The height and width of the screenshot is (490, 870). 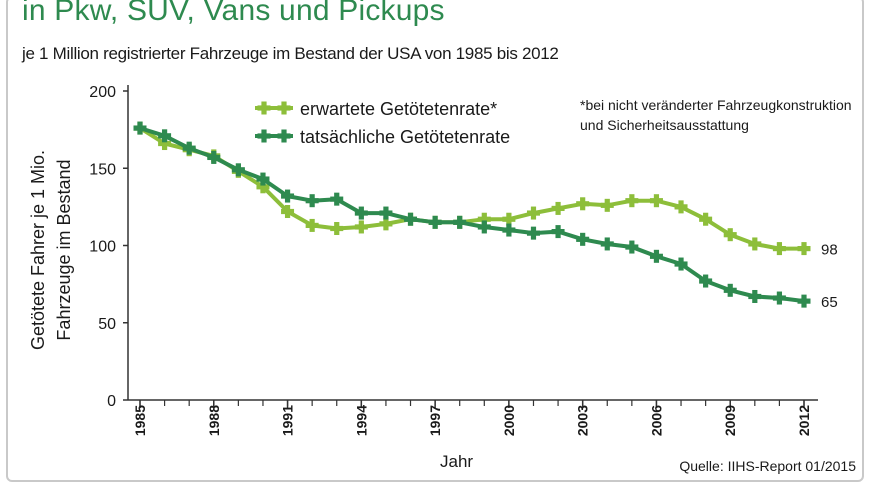 What do you see at coordinates (361, 420) in the screenshot?
I see `x-tick-label: 1994` at bounding box center [361, 420].